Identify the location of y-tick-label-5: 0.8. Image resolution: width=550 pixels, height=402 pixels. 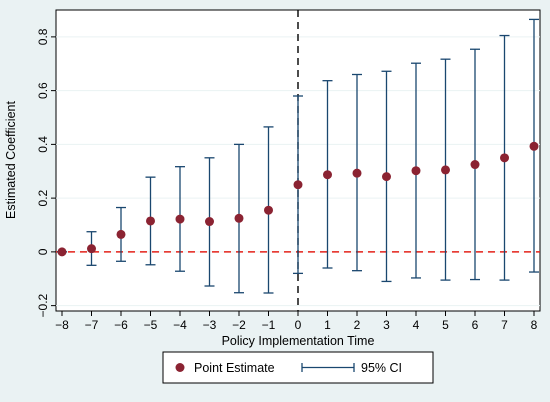
(43, 36).